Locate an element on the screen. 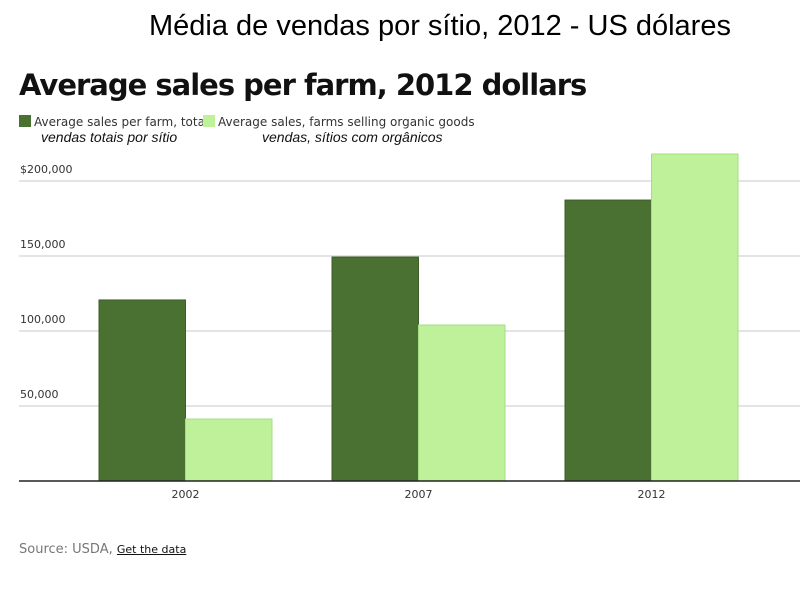 The width and height of the screenshot is (800, 600). x-tick-label: 2012 is located at coordinates (652, 494).